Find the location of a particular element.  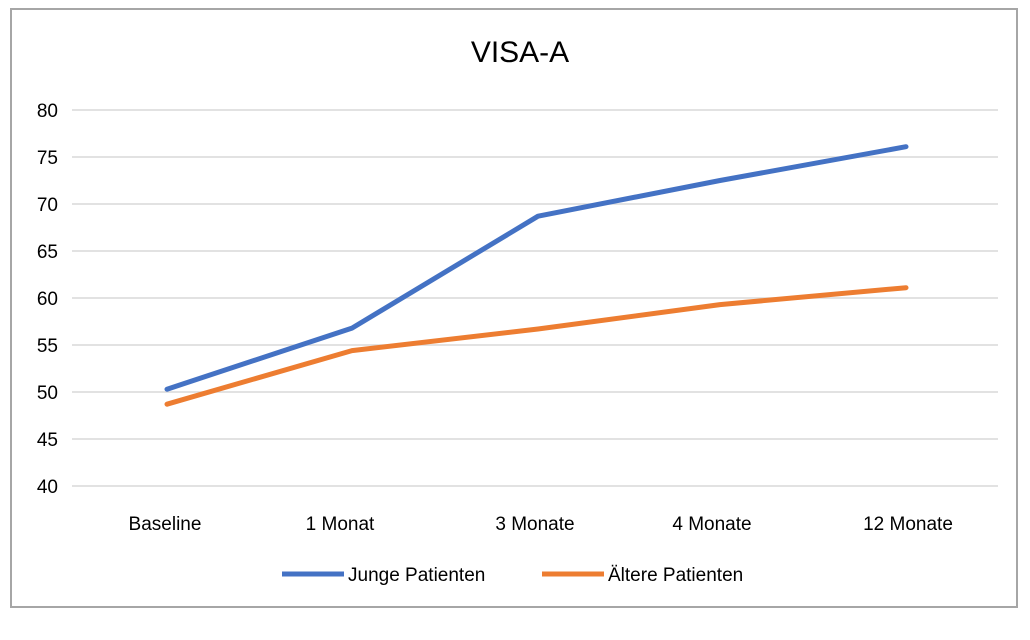

chart-title: VISA-A is located at coordinates (520, 52).